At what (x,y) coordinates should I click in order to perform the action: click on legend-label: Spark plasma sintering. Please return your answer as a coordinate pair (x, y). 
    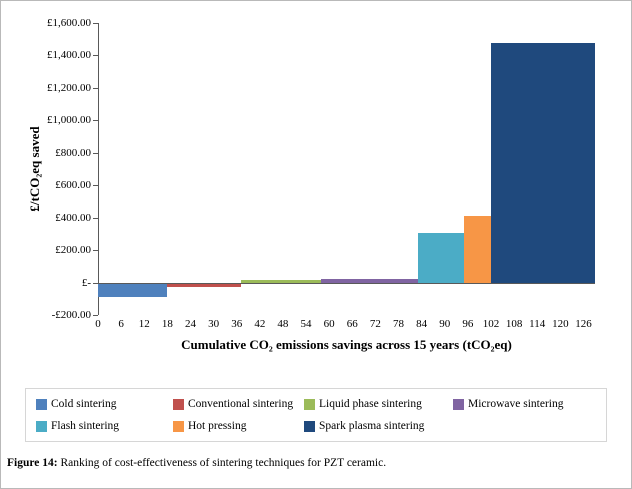
    Looking at the image, I should click on (372, 426).